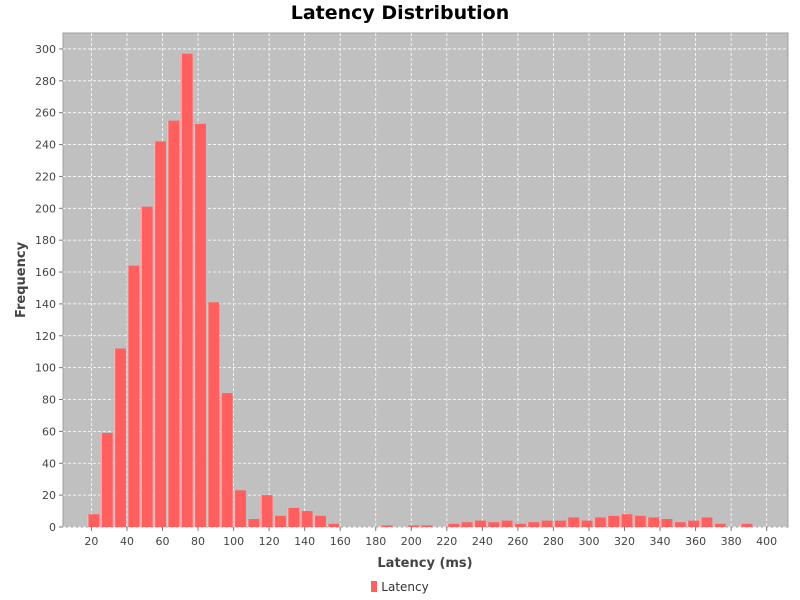  What do you see at coordinates (482, 541) in the screenshot?
I see `x-tick-label: 240` at bounding box center [482, 541].